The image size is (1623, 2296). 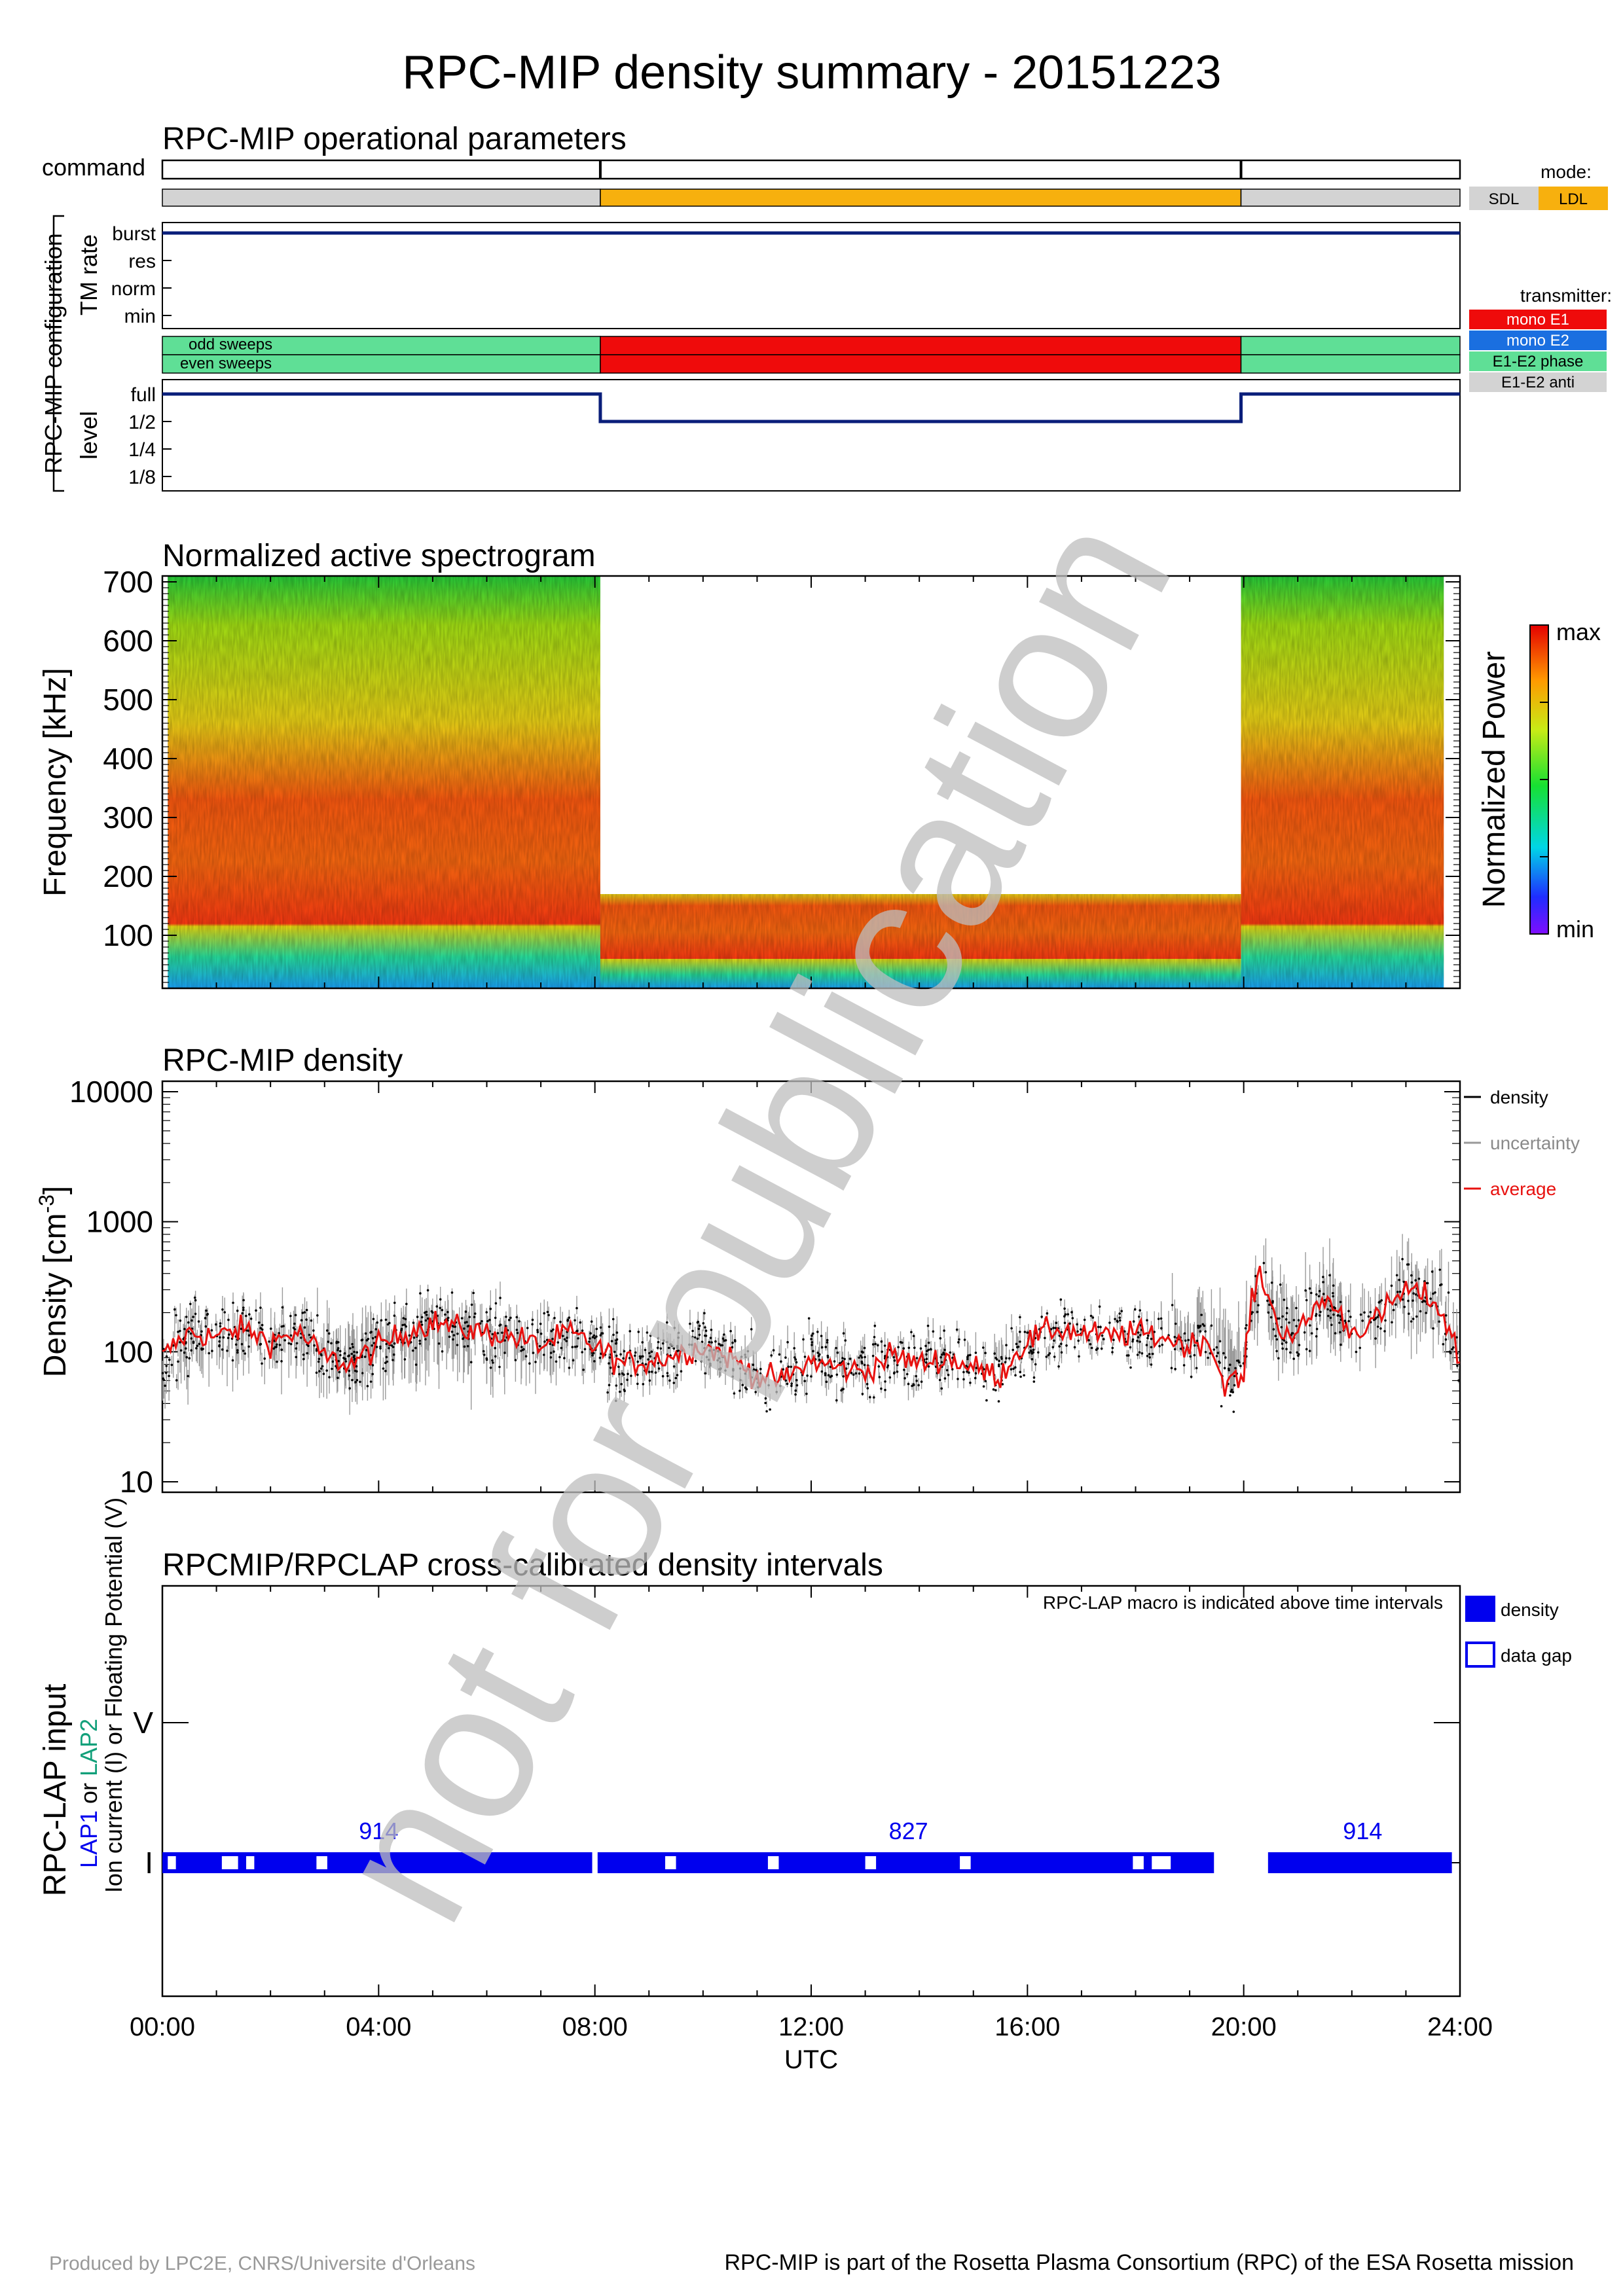 I want to click on lap-ytick-label-V: V, so click(x=143, y=1723).